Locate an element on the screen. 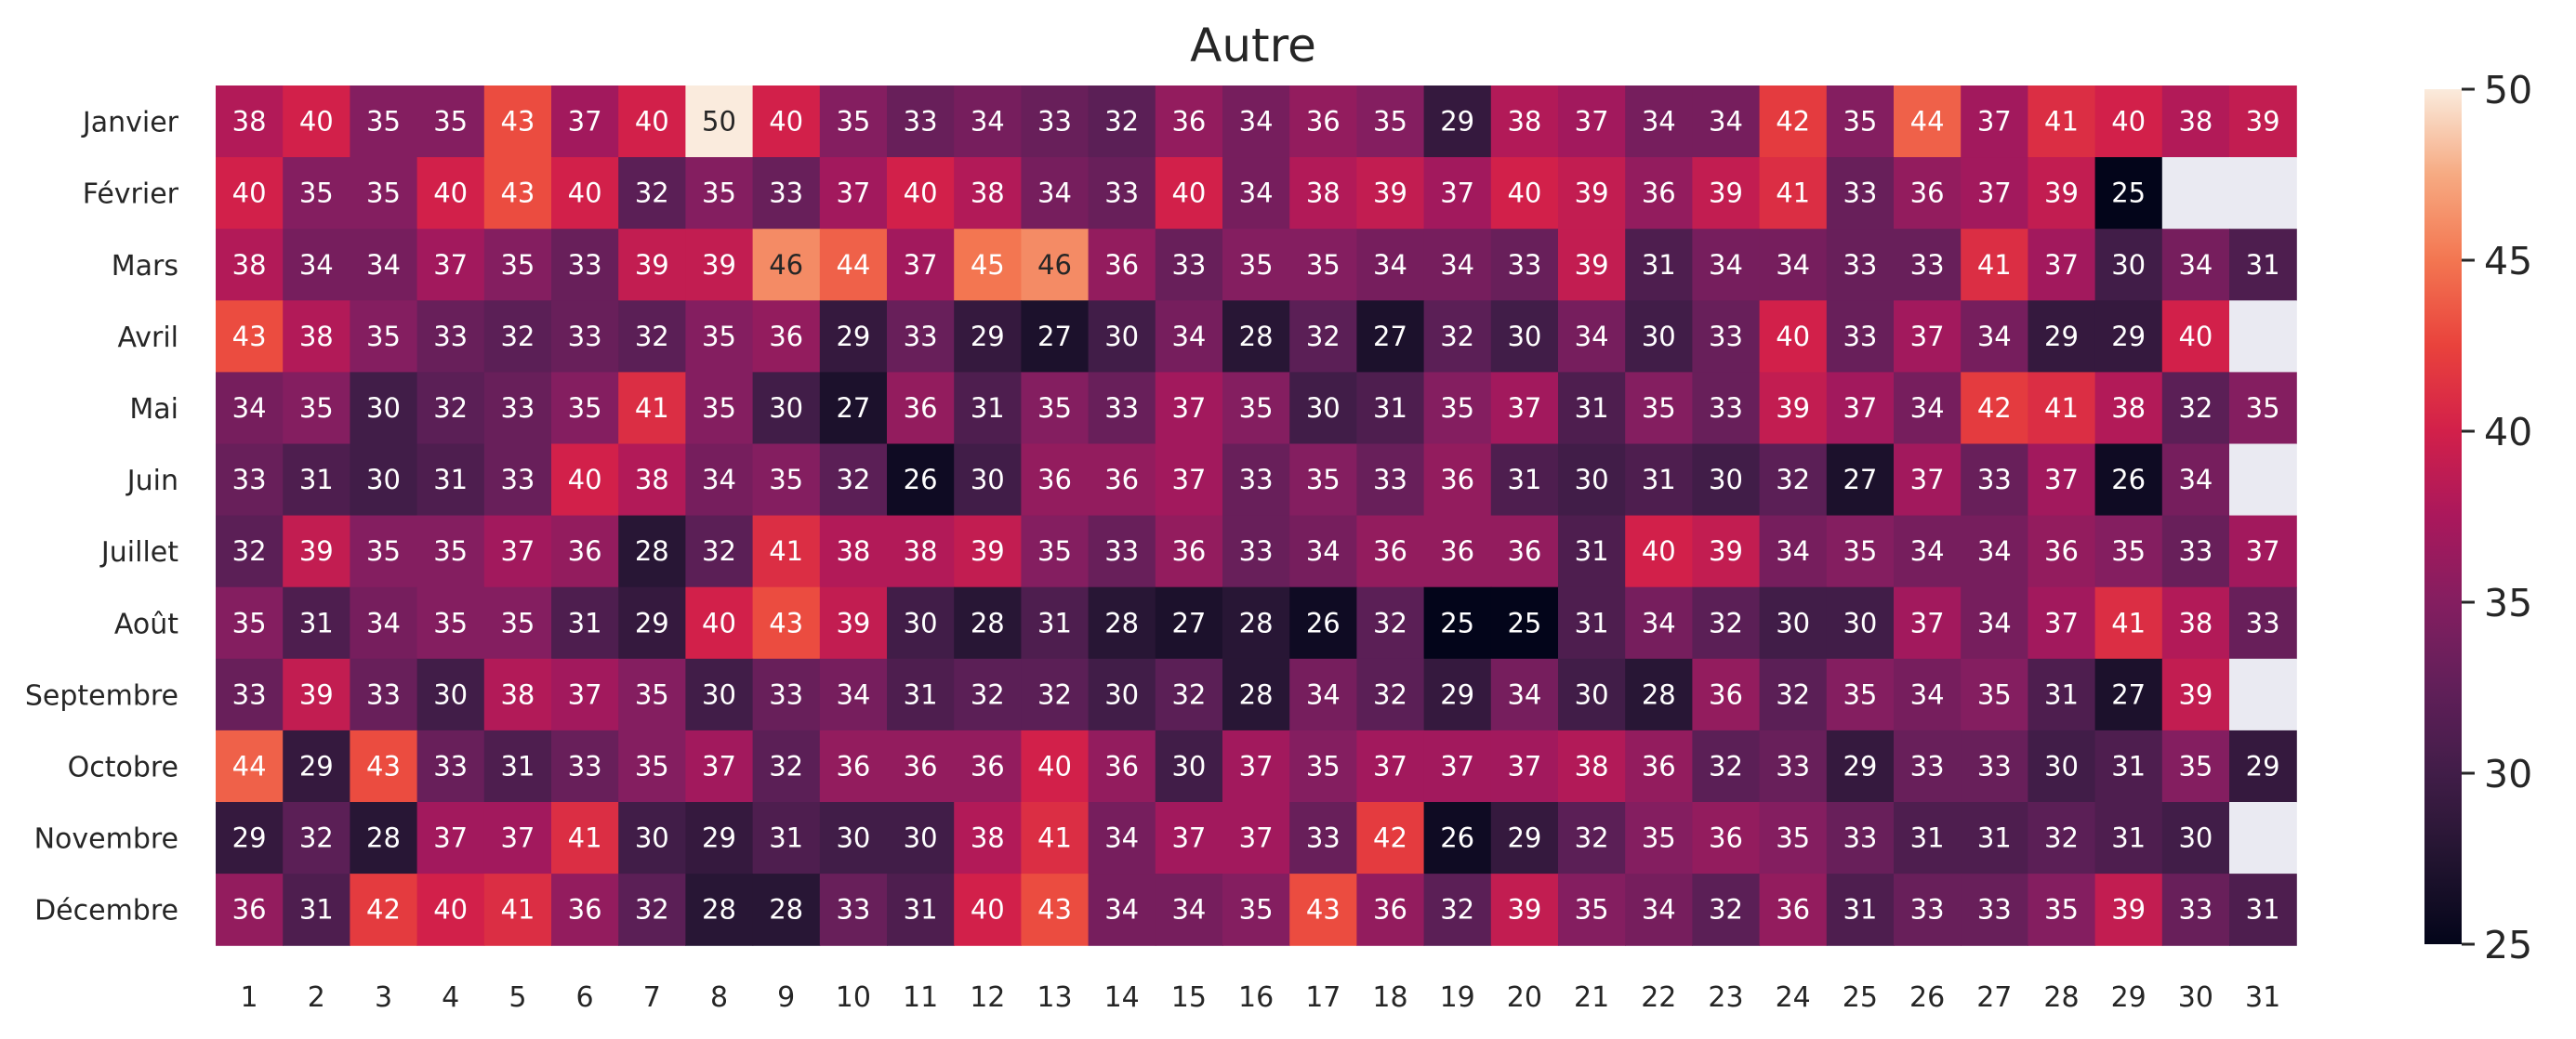 This screenshot has width=2576, height=1039. row-label: Mars is located at coordinates (145, 267).